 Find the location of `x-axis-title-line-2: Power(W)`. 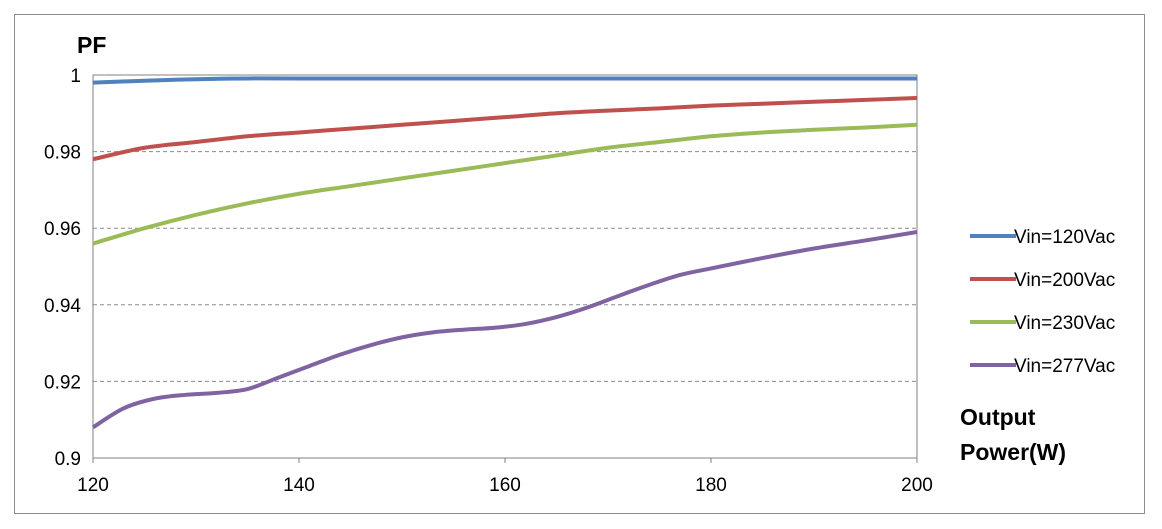

x-axis-title-line-2: Power(W) is located at coordinates (1013, 452).